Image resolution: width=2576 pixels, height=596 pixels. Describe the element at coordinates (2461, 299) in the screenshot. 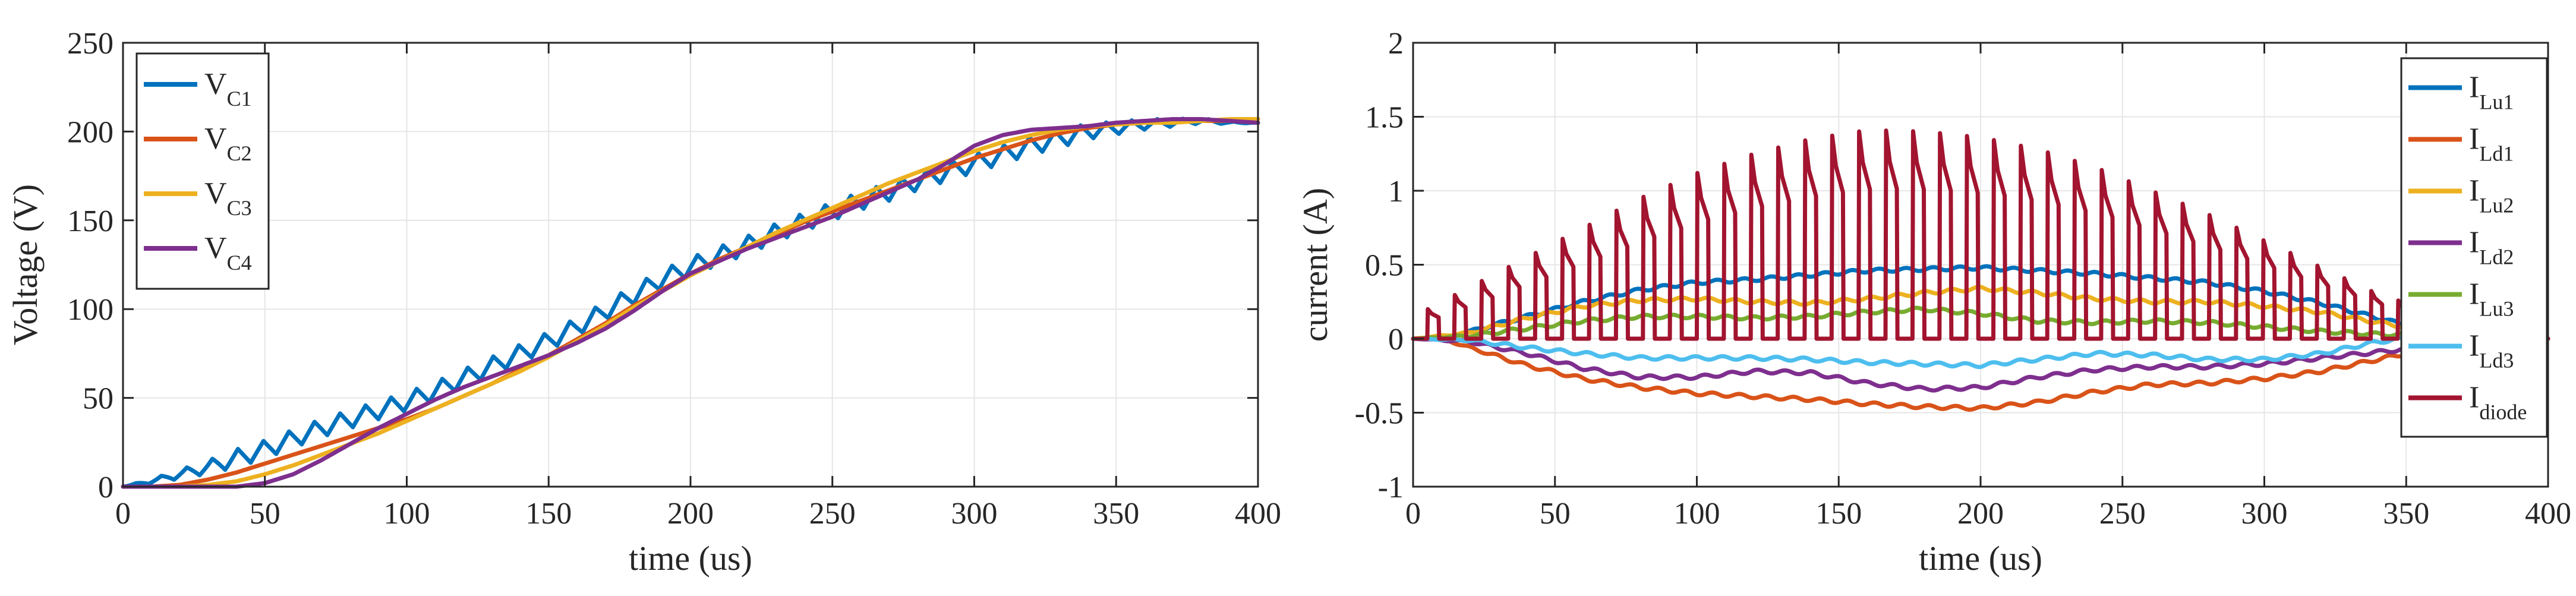

I see `legend-item-ilu3: ILu3` at that location.